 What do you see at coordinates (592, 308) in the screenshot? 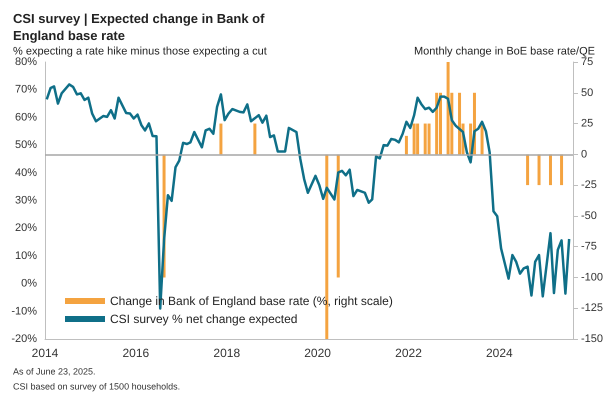
I see `y2-tick-label: -125` at bounding box center [592, 308].